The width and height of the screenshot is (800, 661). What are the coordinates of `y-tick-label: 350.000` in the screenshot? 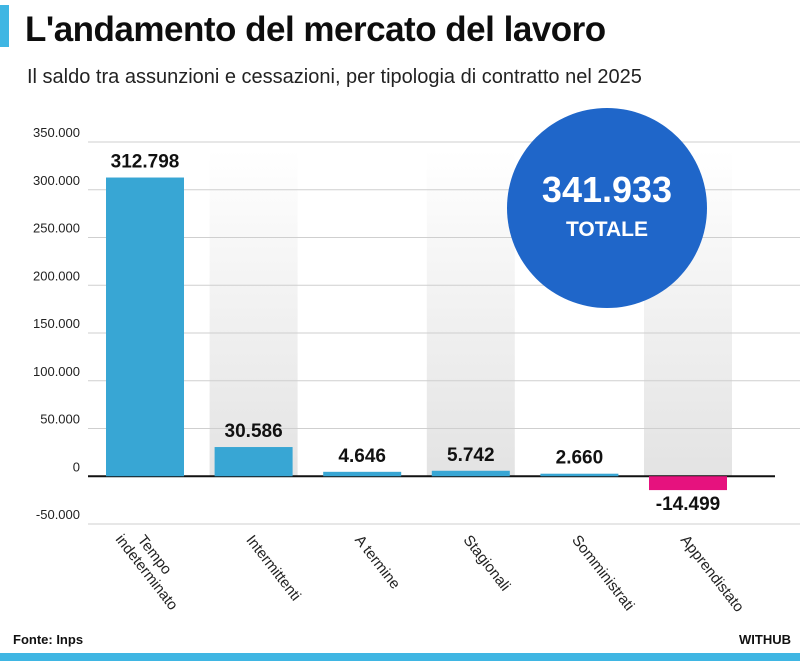 It's located at (56, 132).